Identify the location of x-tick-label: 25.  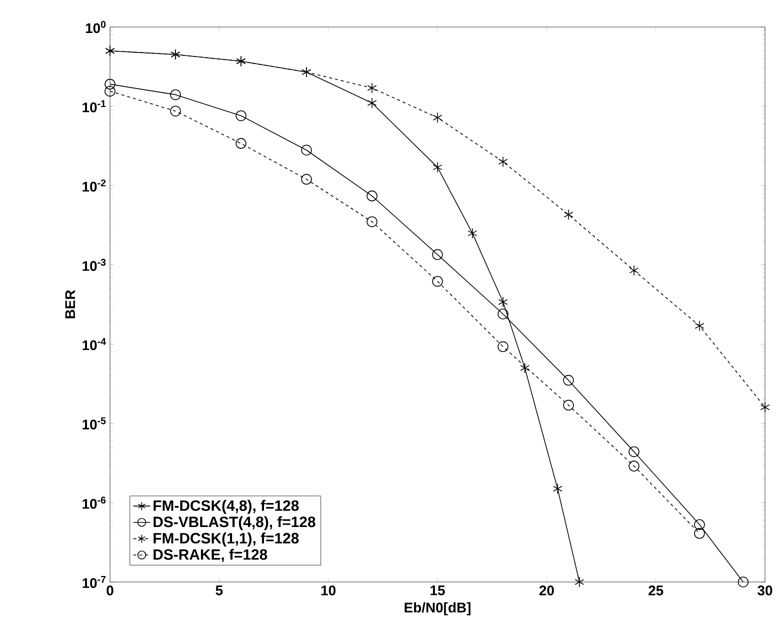
(656, 591).